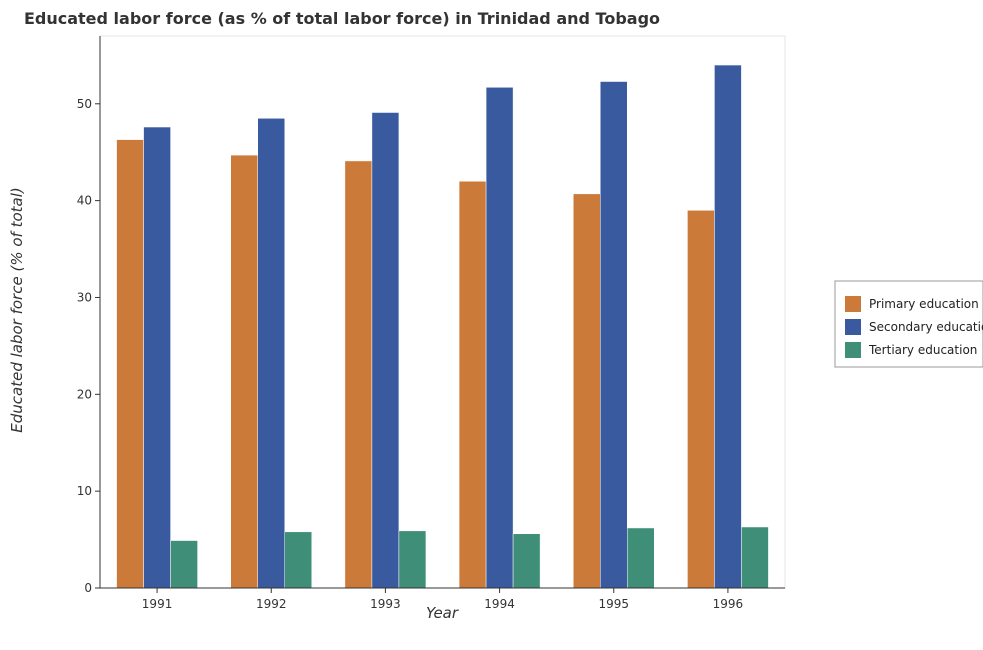  What do you see at coordinates (613, 604) in the screenshot?
I see `x-tick-label: 1995` at bounding box center [613, 604].